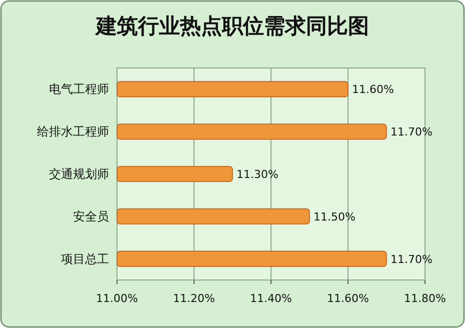 This screenshot has width=465, height=328. Describe the element at coordinates (231, 26) in the screenshot. I see `chart-title: 建筑行业热点职位需求同比图` at that location.